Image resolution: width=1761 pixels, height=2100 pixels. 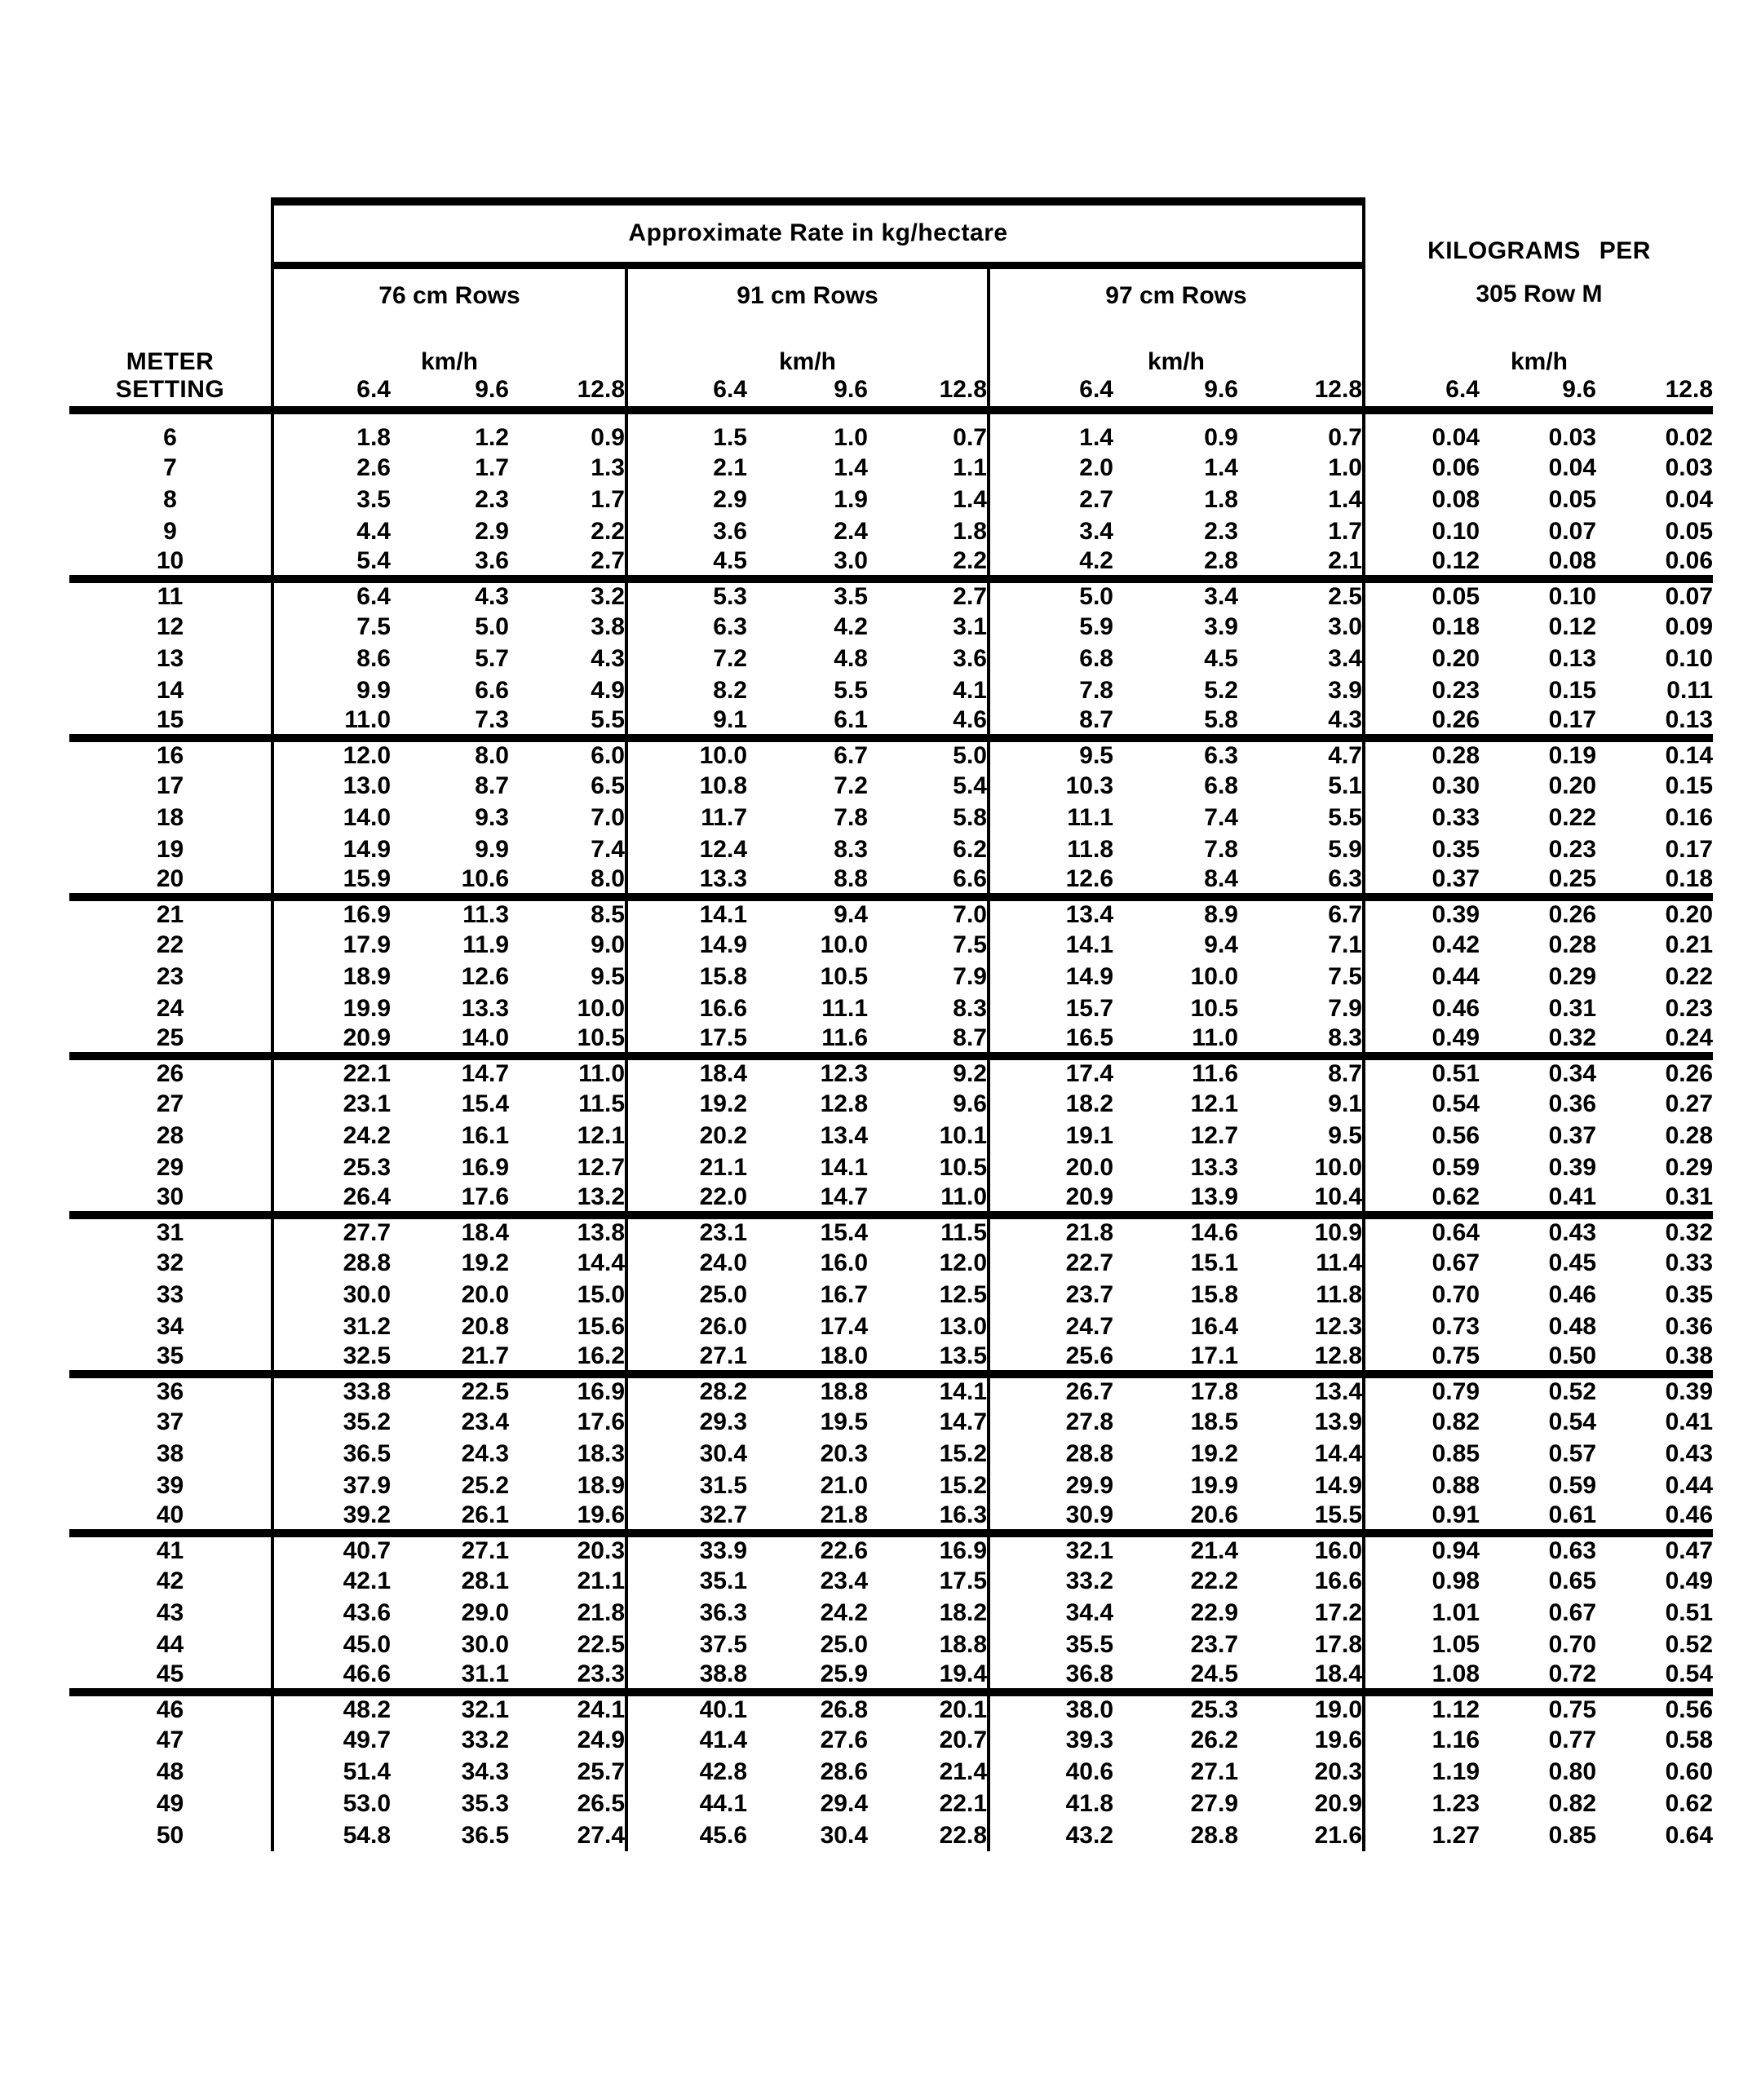 What do you see at coordinates (1421, 395) in the screenshot?
I see `speed-header: 6.4` at bounding box center [1421, 395].